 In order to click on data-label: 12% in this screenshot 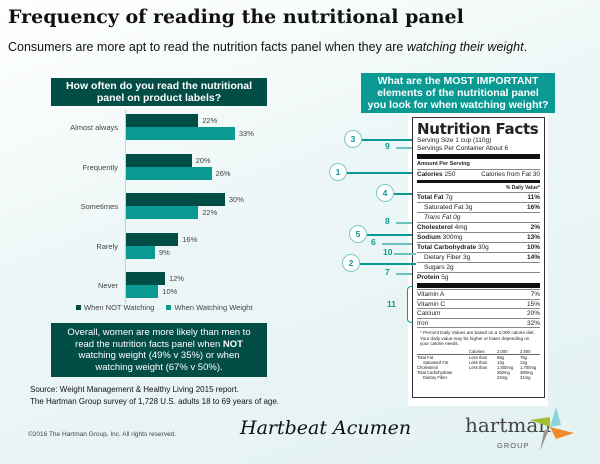, I will do `click(176, 278)`.